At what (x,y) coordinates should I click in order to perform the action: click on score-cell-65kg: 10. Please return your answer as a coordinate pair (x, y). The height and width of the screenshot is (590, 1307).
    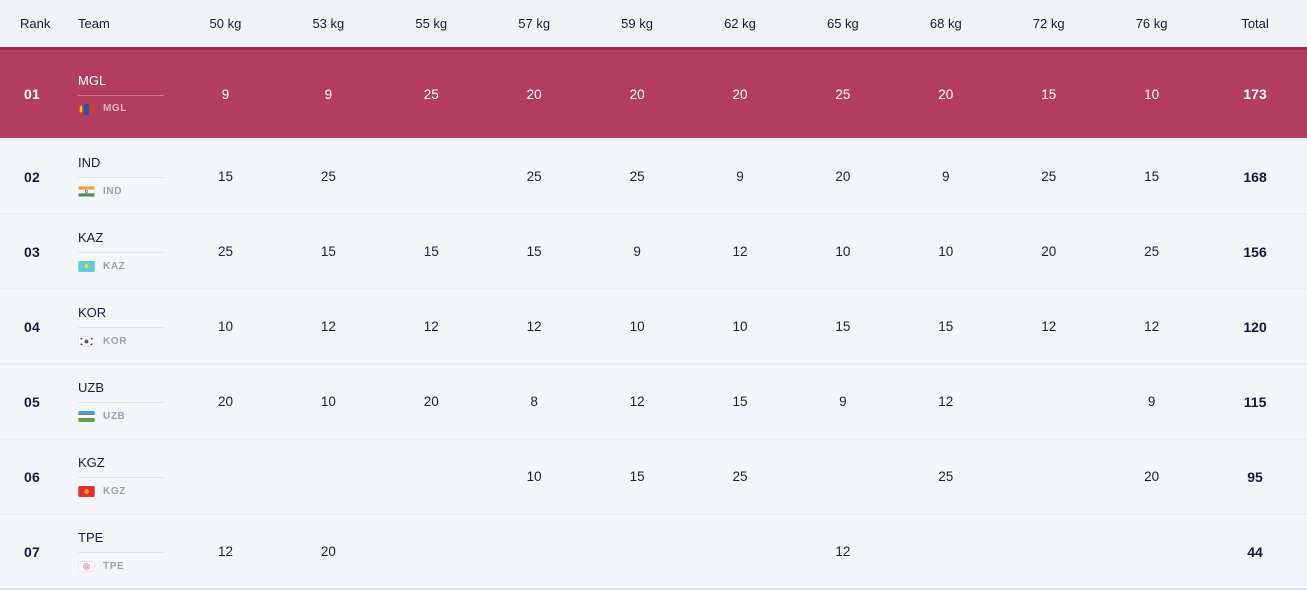
    Looking at the image, I should click on (843, 251).